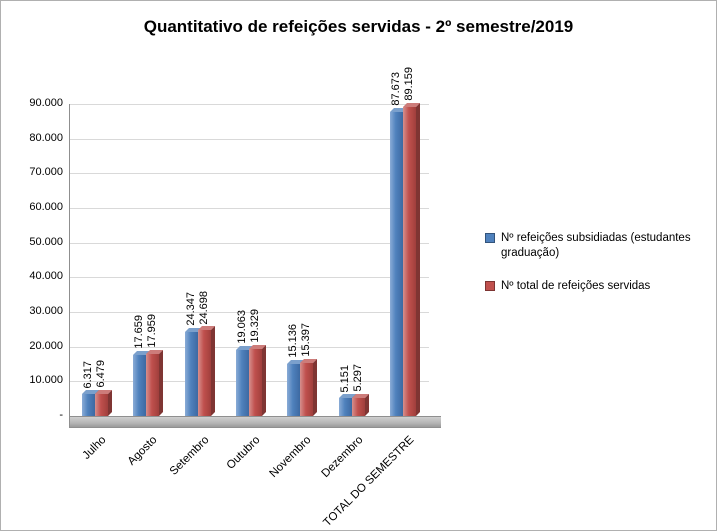  Describe the element at coordinates (344, 378) in the screenshot. I see `bar-value-label: 5.151` at that location.